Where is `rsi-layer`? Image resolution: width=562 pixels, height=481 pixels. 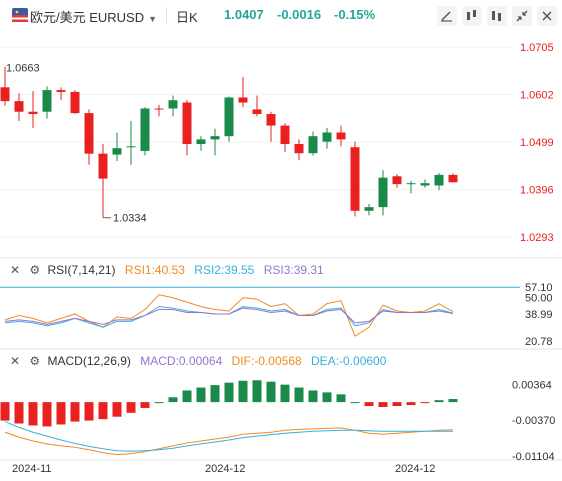
rsi-layer is located at coordinates (260, 311).